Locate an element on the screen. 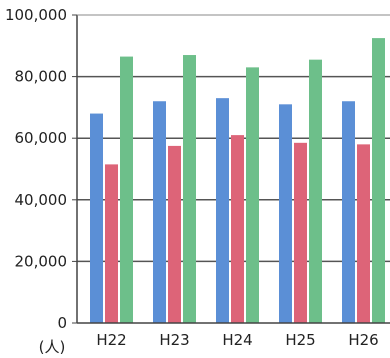 This screenshot has width=390, height=358. y-tick-label: 100,000 is located at coordinates (36, 15).